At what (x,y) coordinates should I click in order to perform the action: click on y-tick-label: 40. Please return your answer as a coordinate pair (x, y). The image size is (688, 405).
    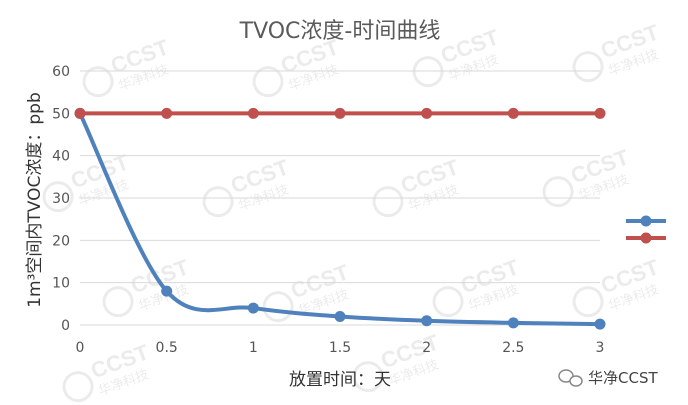
    Looking at the image, I should click on (61, 157).